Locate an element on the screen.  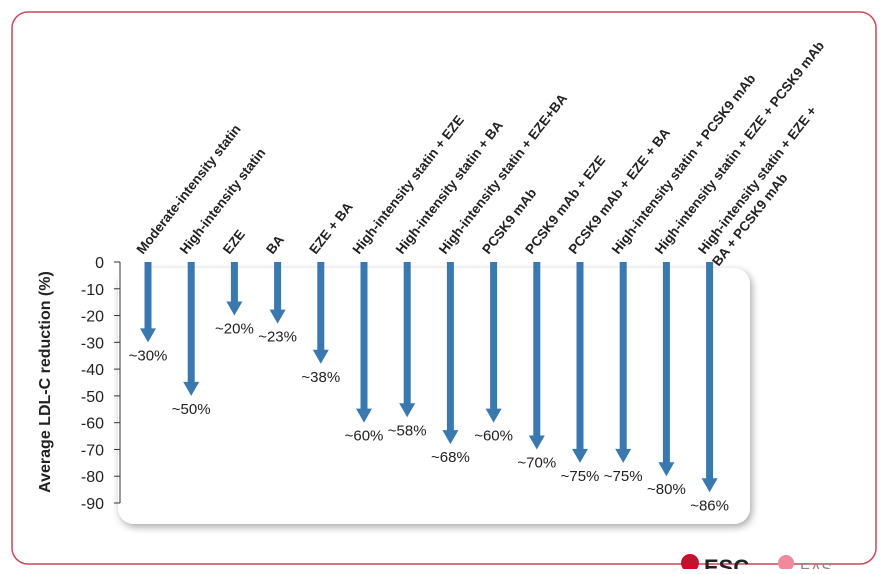
eas-logo-icon is located at coordinates (786, 563).